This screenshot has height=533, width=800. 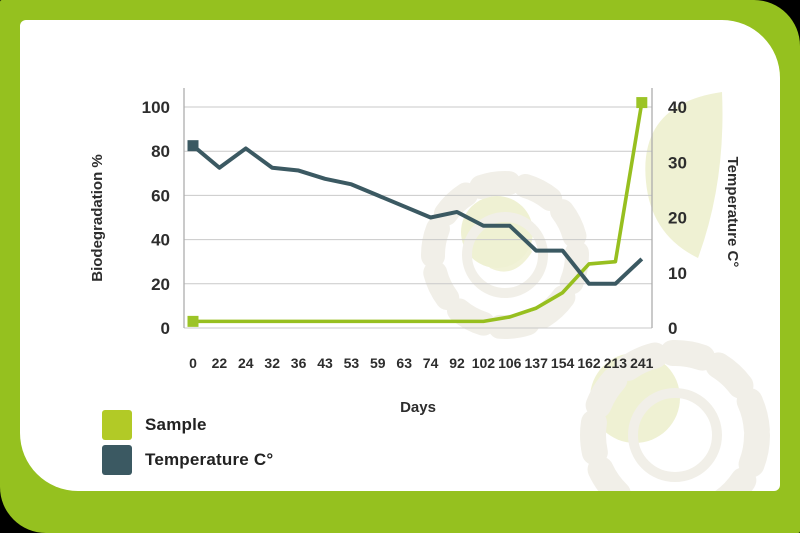 What do you see at coordinates (510, 363) in the screenshot?
I see `x-axis-tick-label: 106` at bounding box center [510, 363].